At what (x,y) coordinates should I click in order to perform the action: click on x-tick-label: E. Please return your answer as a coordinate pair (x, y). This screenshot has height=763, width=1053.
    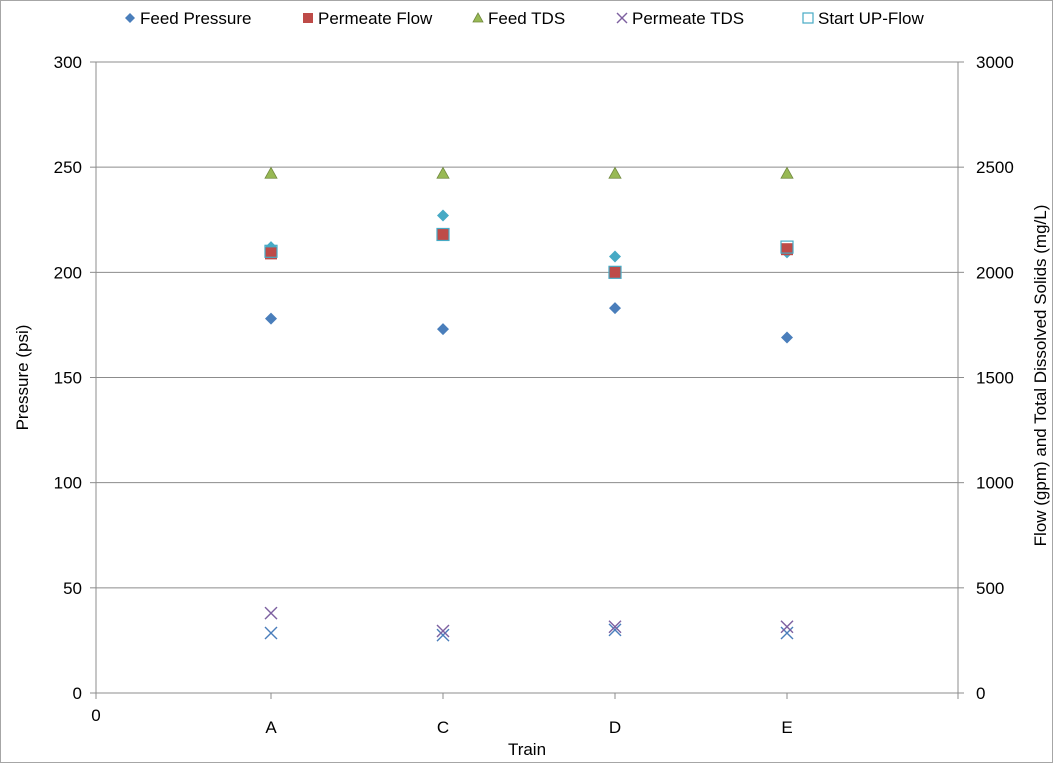
    Looking at the image, I should click on (786, 727).